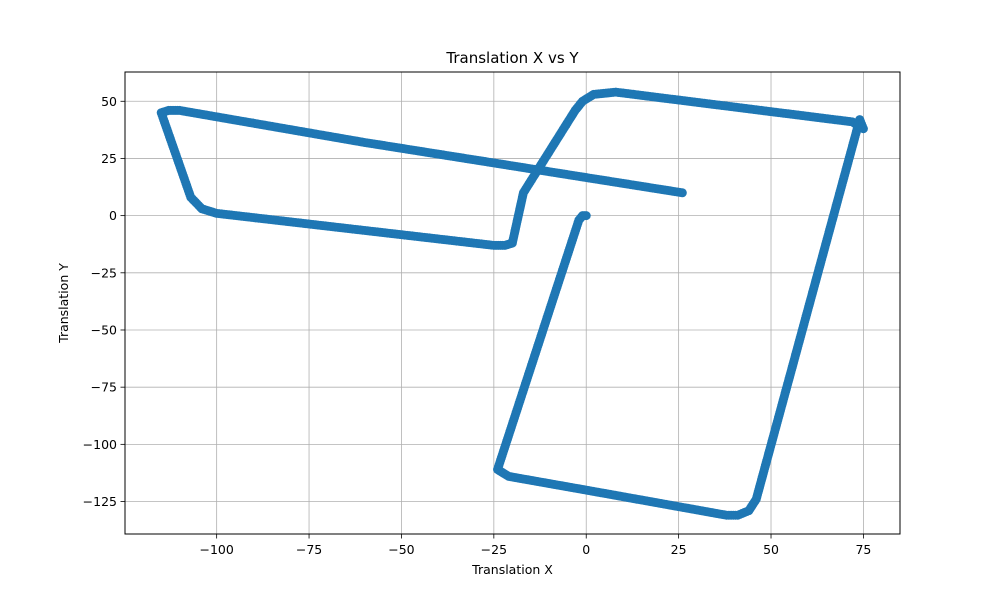 The image size is (1000, 600). I want to click on x-tick-label: 50, so click(771, 549).